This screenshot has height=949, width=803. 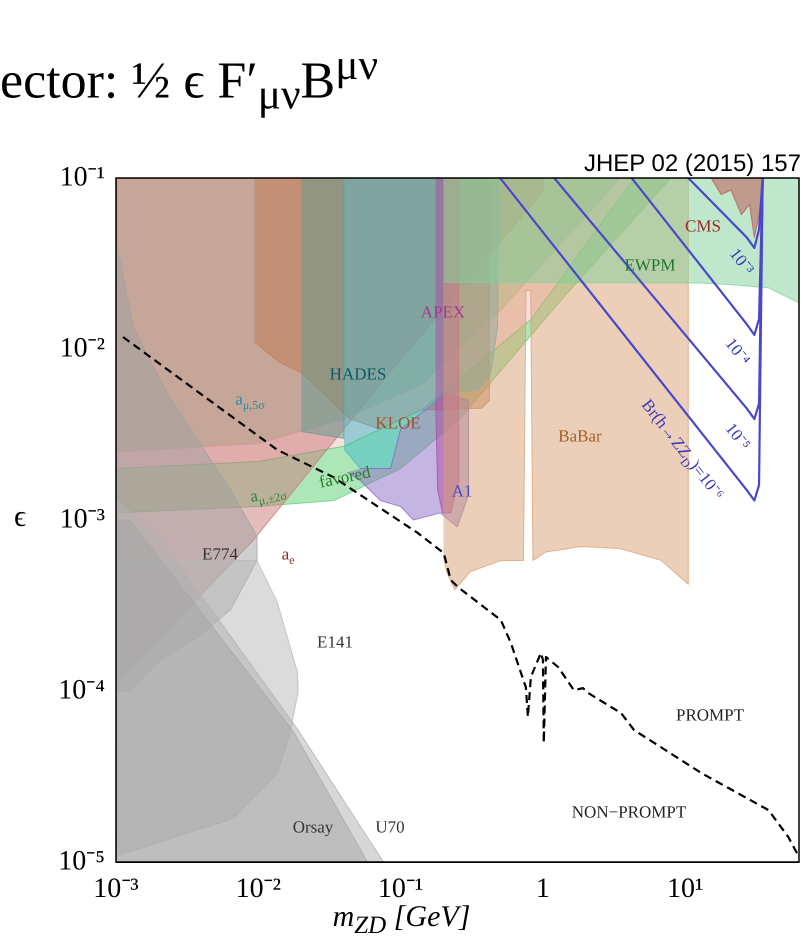 What do you see at coordinates (692, 164) in the screenshot?
I see `text: JHEP 02 (2015) 157` at bounding box center [692, 164].